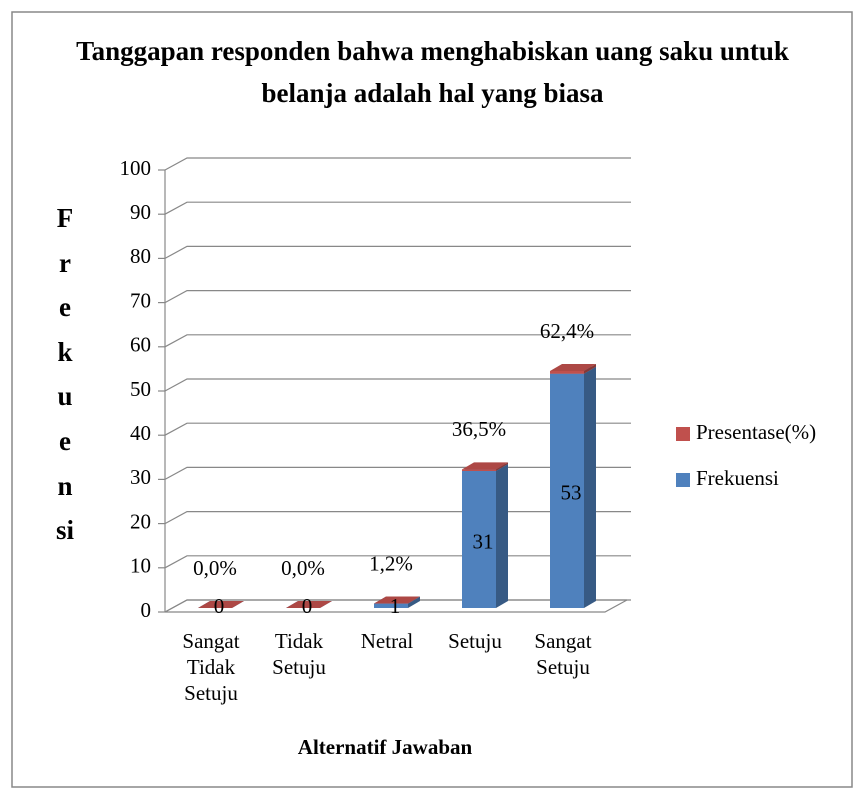 The height and width of the screenshot is (792, 865). What do you see at coordinates (140, 212) in the screenshot?
I see `y-tick-label: 90` at bounding box center [140, 212].